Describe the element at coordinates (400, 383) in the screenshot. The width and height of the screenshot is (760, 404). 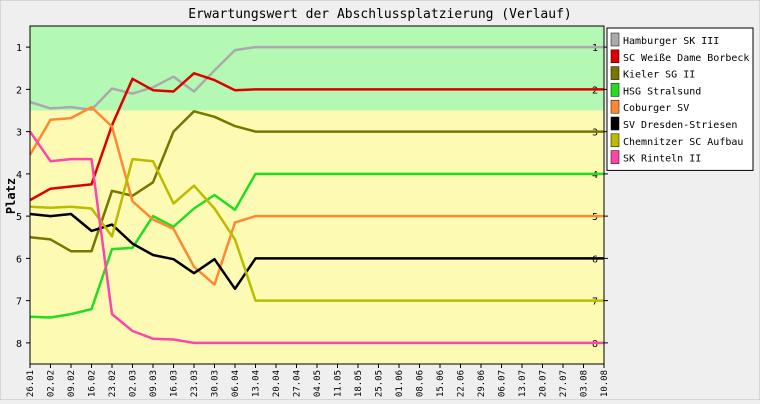
I see `x-tick-label: 01.06` at that location.